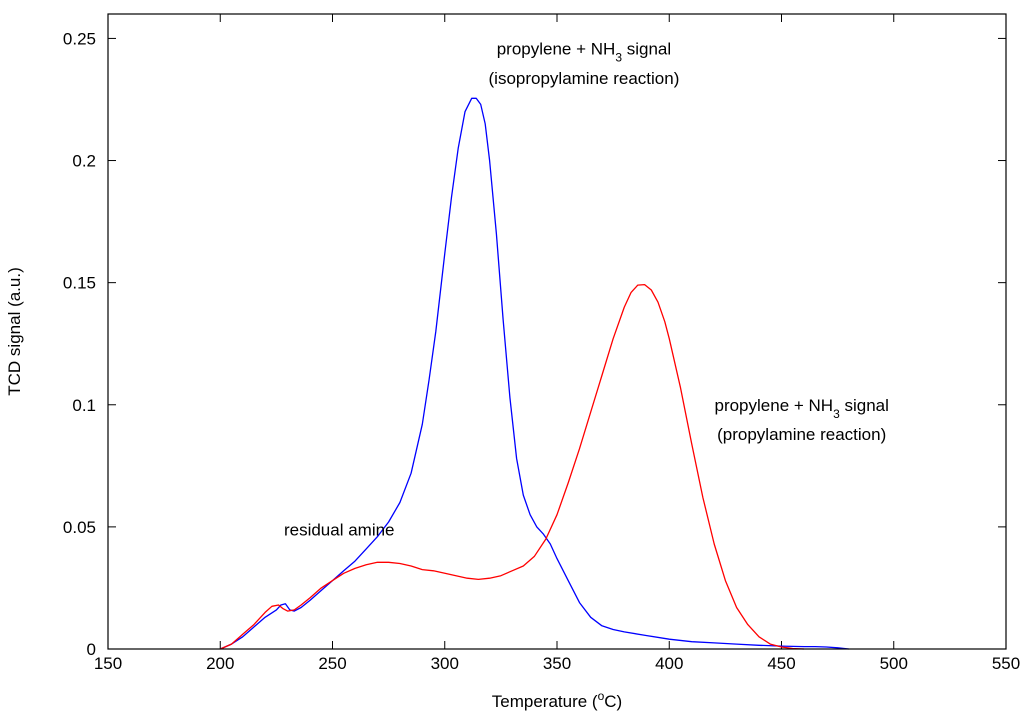  I want to click on annotation-text: (propylamine reaction), so click(801, 434).